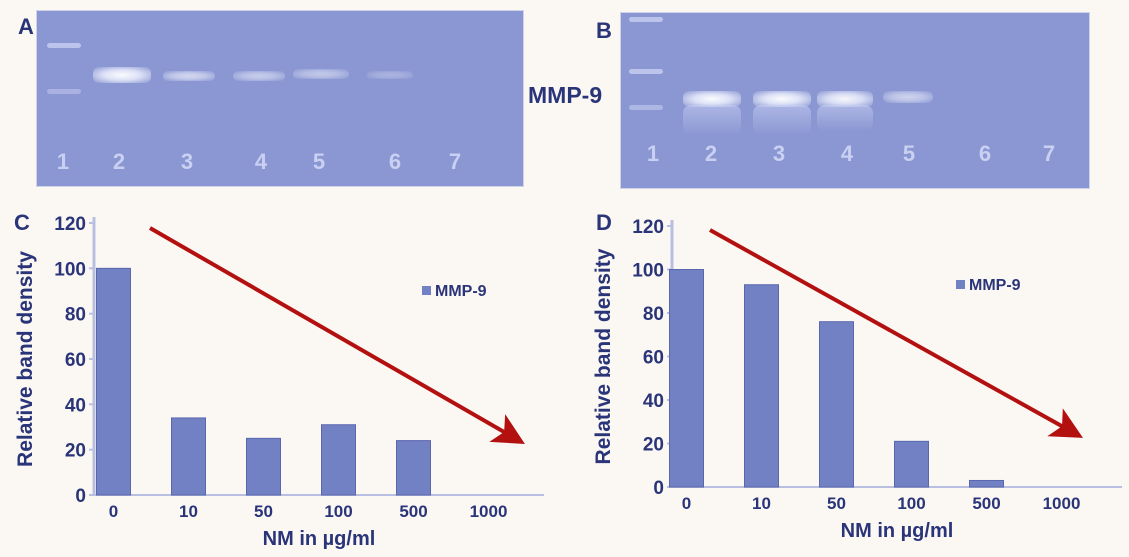 The image size is (1129, 557). I want to click on panel-b-letter: B, so click(604, 30).